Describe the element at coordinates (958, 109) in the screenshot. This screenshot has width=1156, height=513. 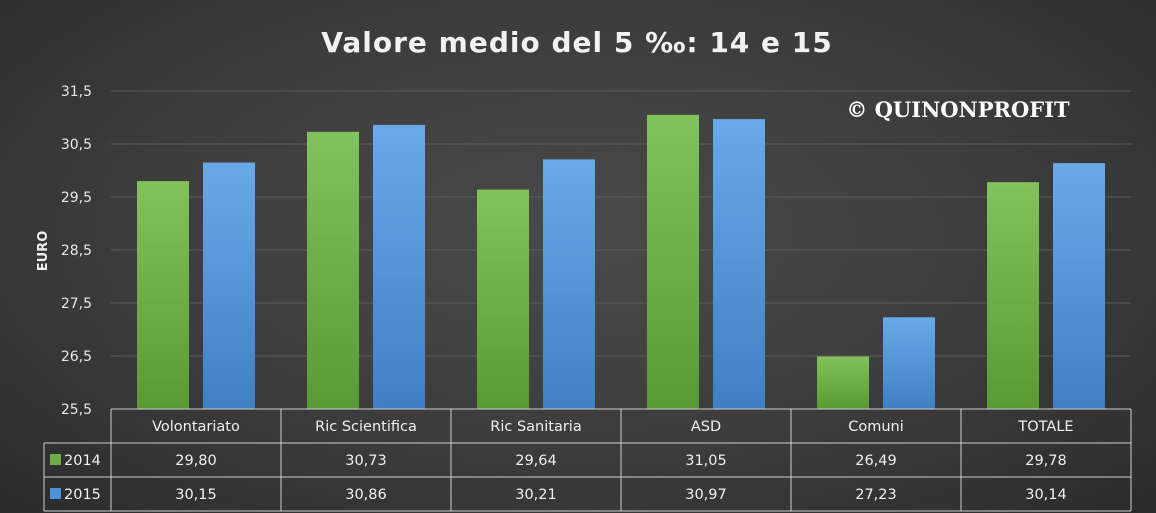
I see `watermark: © QUINONPROFIT` at that location.